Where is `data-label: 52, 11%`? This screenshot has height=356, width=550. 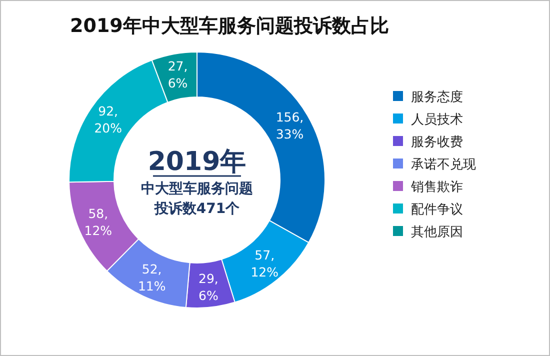
data-label: 52, 11% is located at coordinates (152, 278).